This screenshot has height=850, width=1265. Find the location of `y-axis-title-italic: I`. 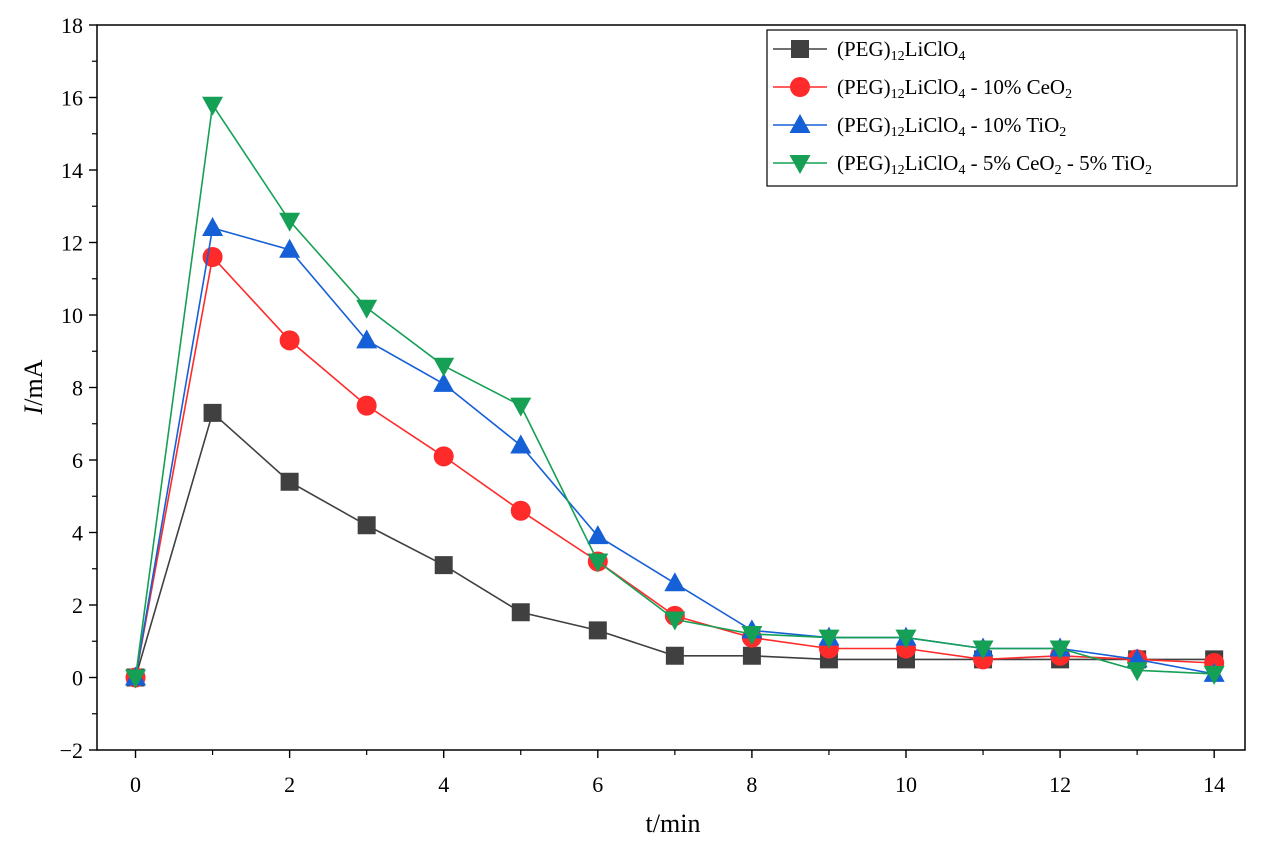

y-axis-title-italic: I is located at coordinates (33, 409).